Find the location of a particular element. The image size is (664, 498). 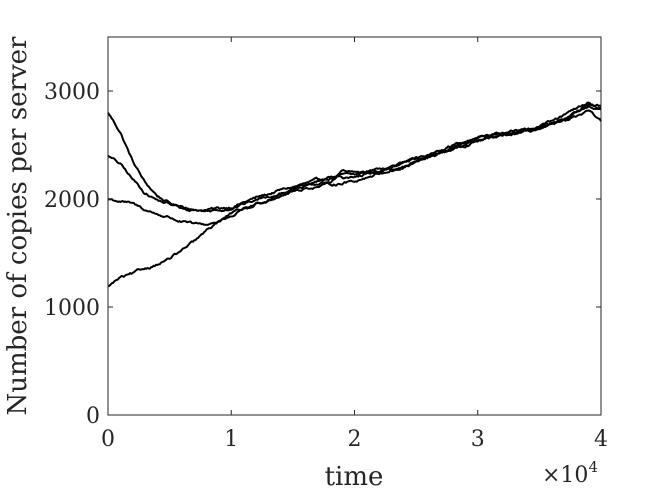

x-multiplier-label: ×10⁴ is located at coordinates (570, 473).